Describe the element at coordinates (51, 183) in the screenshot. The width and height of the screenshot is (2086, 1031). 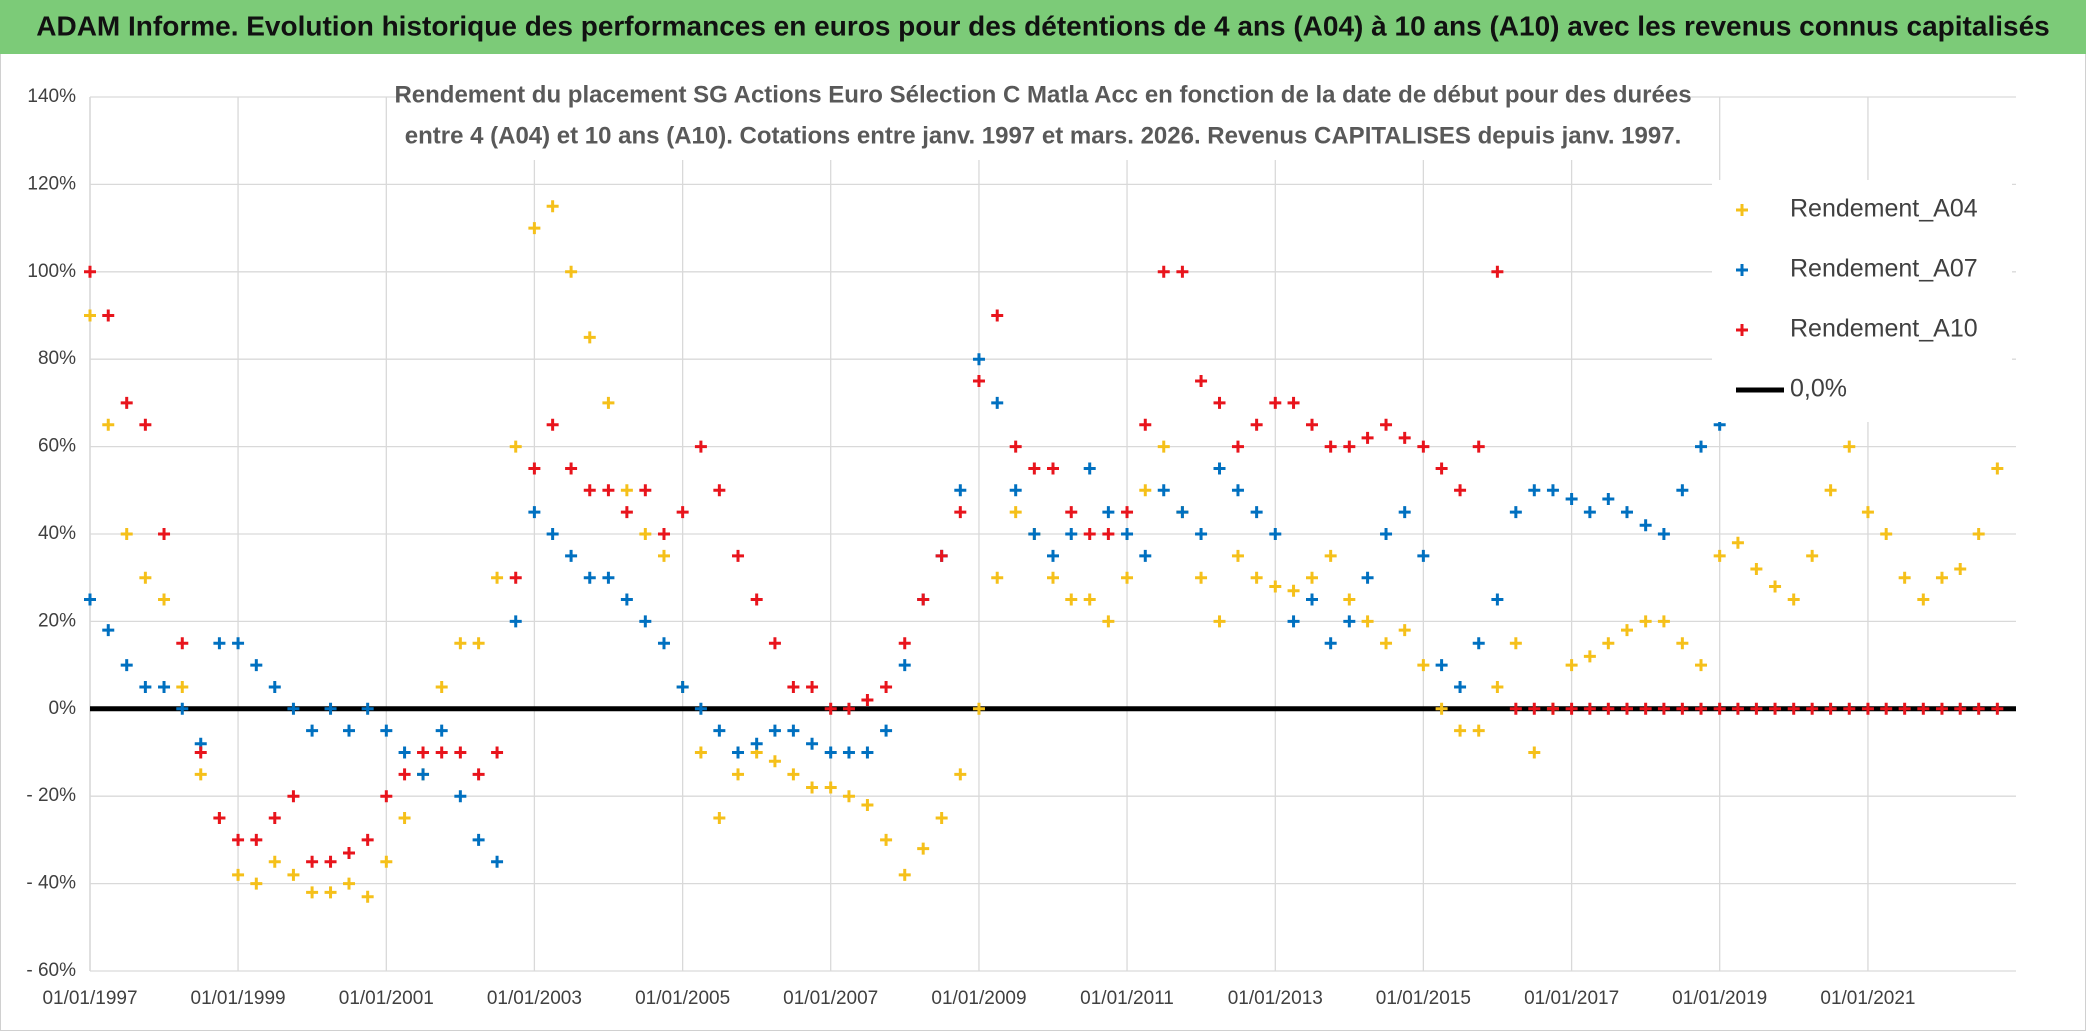
I see `y-tick-label: 120%` at that location.